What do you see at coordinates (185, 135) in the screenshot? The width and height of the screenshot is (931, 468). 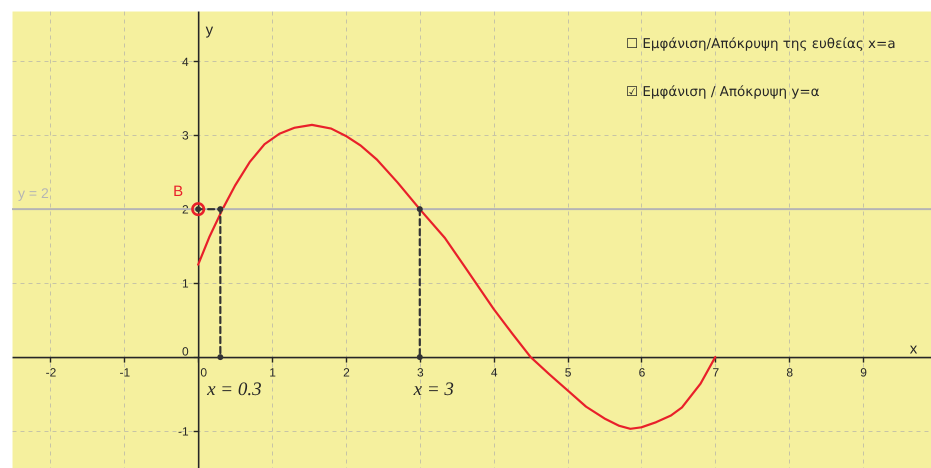 I see `y-tick-label: 3` at bounding box center [185, 135].